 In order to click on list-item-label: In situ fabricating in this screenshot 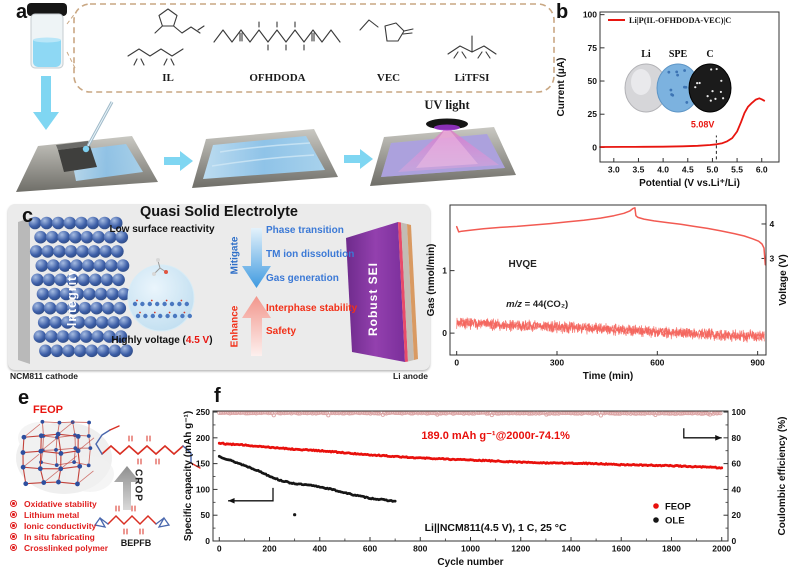, I will do `click(59, 536)`.